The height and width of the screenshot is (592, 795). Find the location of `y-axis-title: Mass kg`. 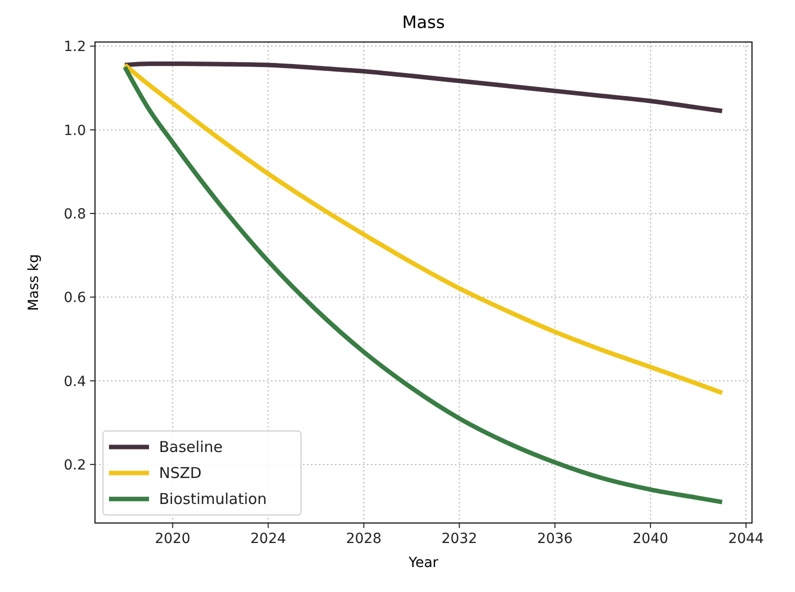

y-axis-title: Mass kg is located at coordinates (34, 282).